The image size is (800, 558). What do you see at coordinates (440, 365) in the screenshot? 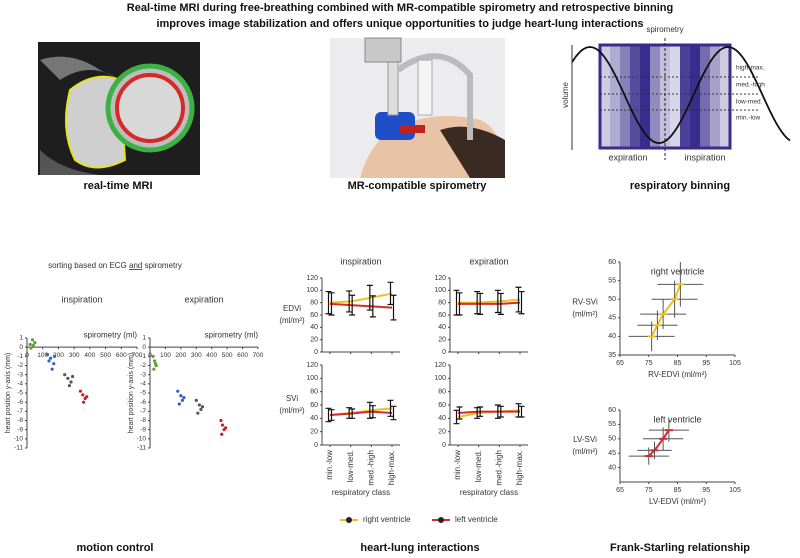
I see `y-tick-label: 120` at bounding box center [440, 365].